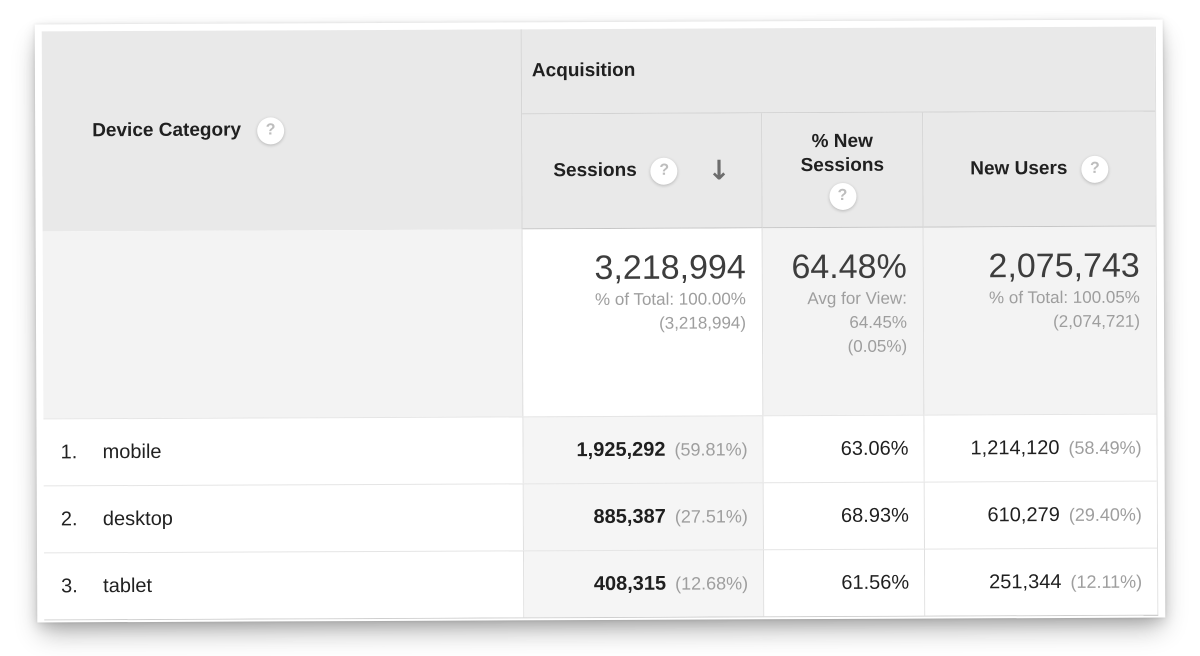  I want to click on table-row-sessions-cell: 885,387 (27.51%), so click(643, 516).